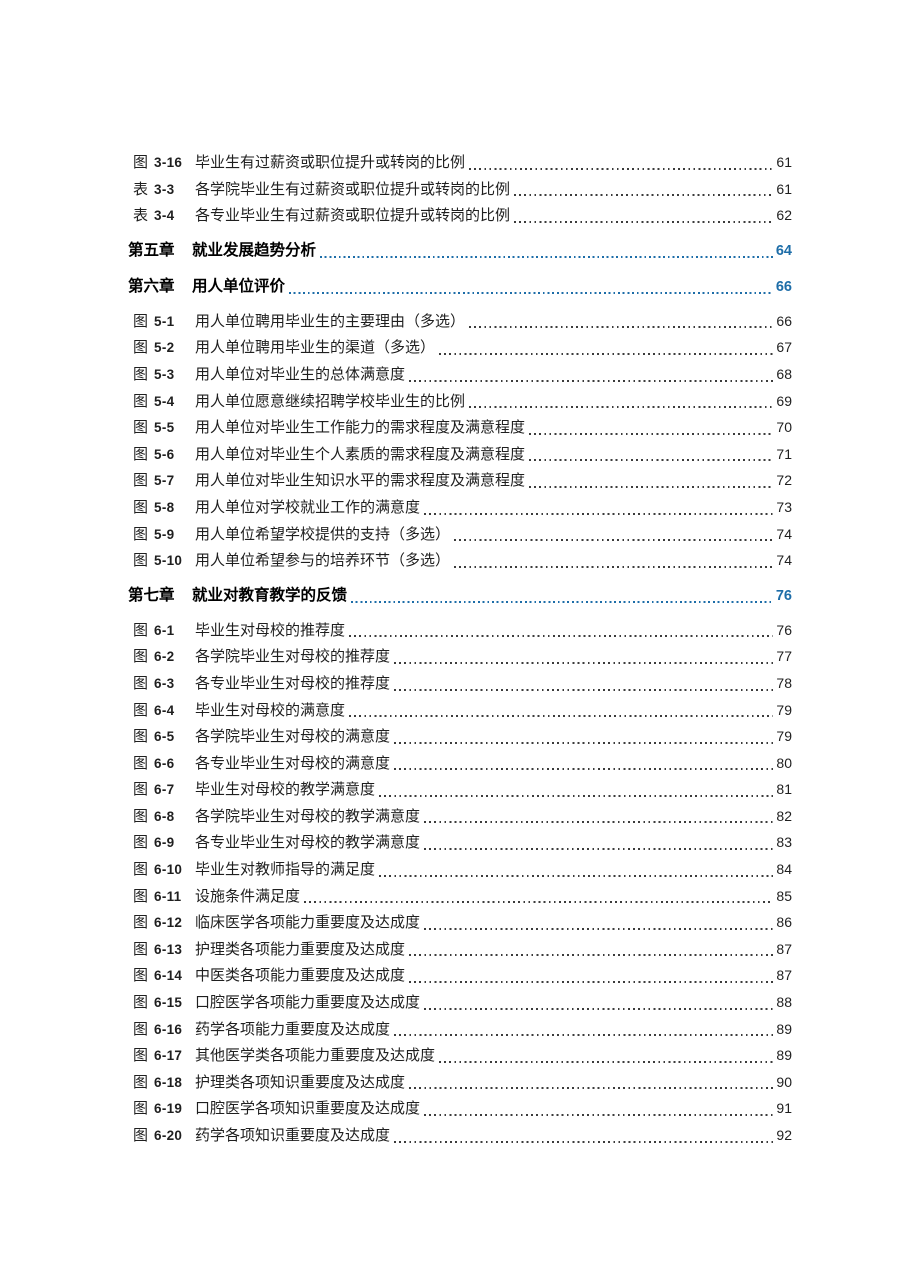  What do you see at coordinates (164, 870) in the screenshot?
I see `toc-entry-label: 图 6-10` at bounding box center [164, 870].